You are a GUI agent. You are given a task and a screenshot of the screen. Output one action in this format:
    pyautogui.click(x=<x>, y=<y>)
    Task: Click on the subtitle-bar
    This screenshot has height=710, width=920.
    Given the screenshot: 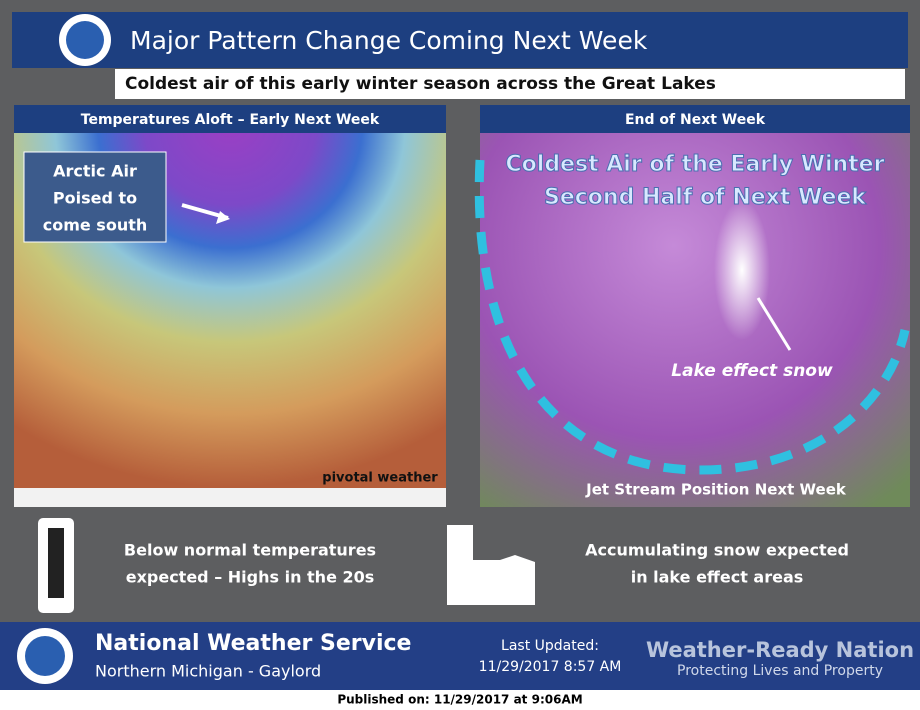 What is the action you would take?
    pyautogui.click(x=510, y=84)
    